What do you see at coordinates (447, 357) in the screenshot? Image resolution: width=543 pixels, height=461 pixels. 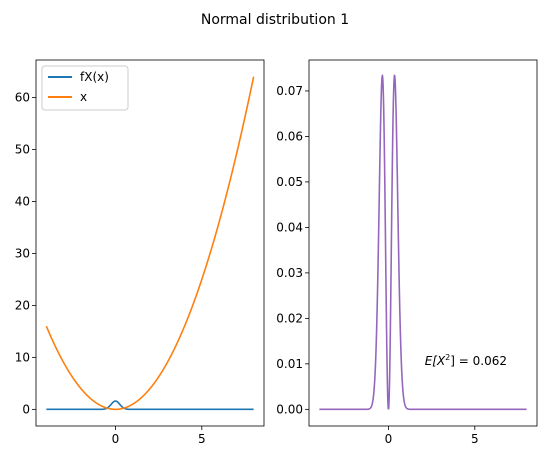 I see `annotation-superscript: 2` at bounding box center [447, 357].